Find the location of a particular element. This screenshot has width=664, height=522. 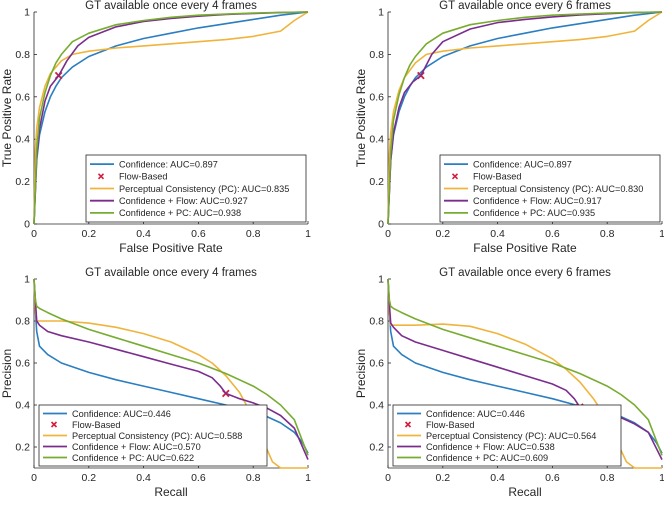

legend-label: Confidence + PC: AUC=0.622 is located at coordinates (133, 458).